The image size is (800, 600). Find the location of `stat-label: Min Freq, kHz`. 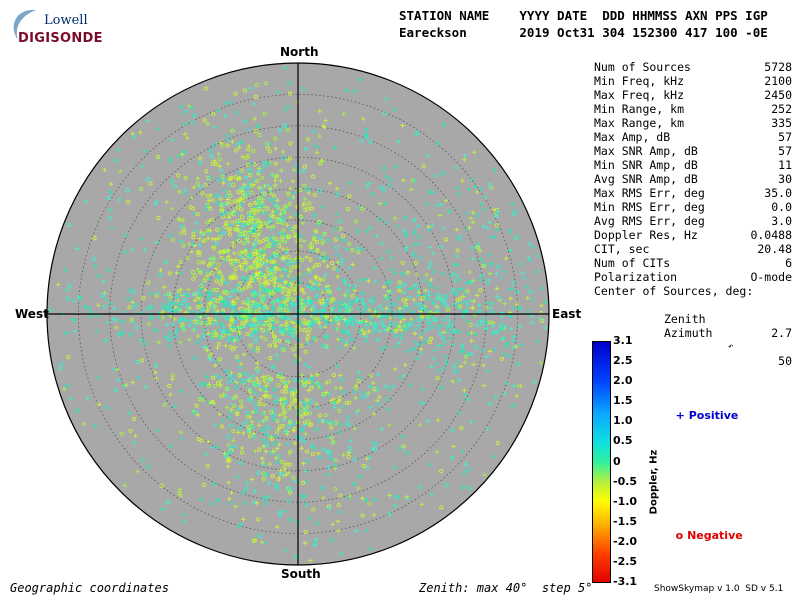

stat-label: Min Freq, kHz is located at coordinates (639, 81).